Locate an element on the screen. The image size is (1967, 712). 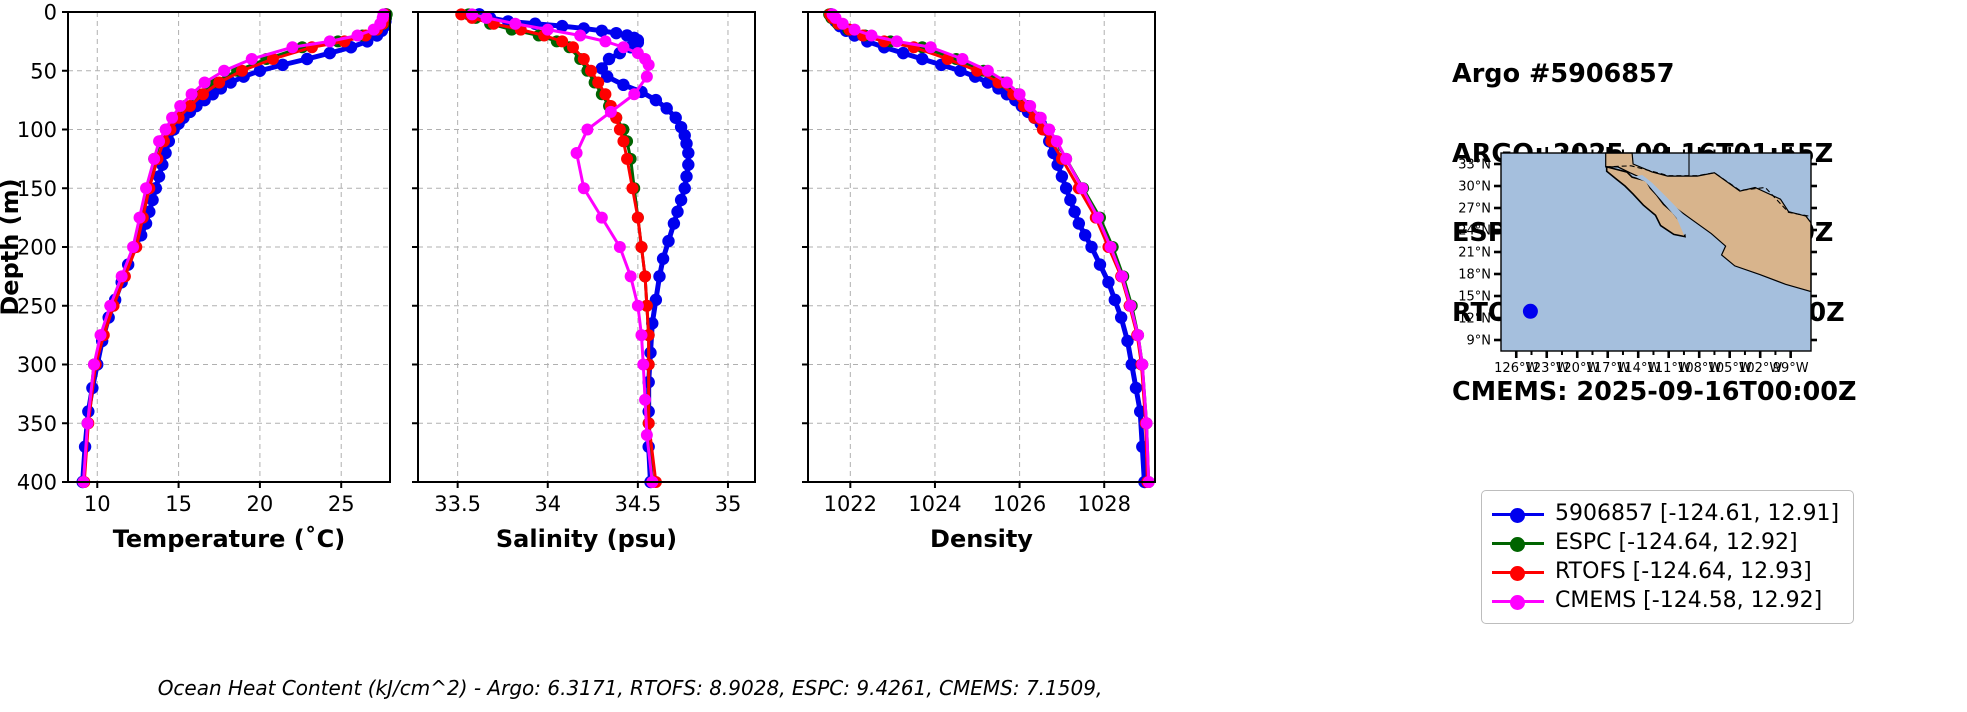
map-gulf-of-california is located at coordinates (1664, 205).